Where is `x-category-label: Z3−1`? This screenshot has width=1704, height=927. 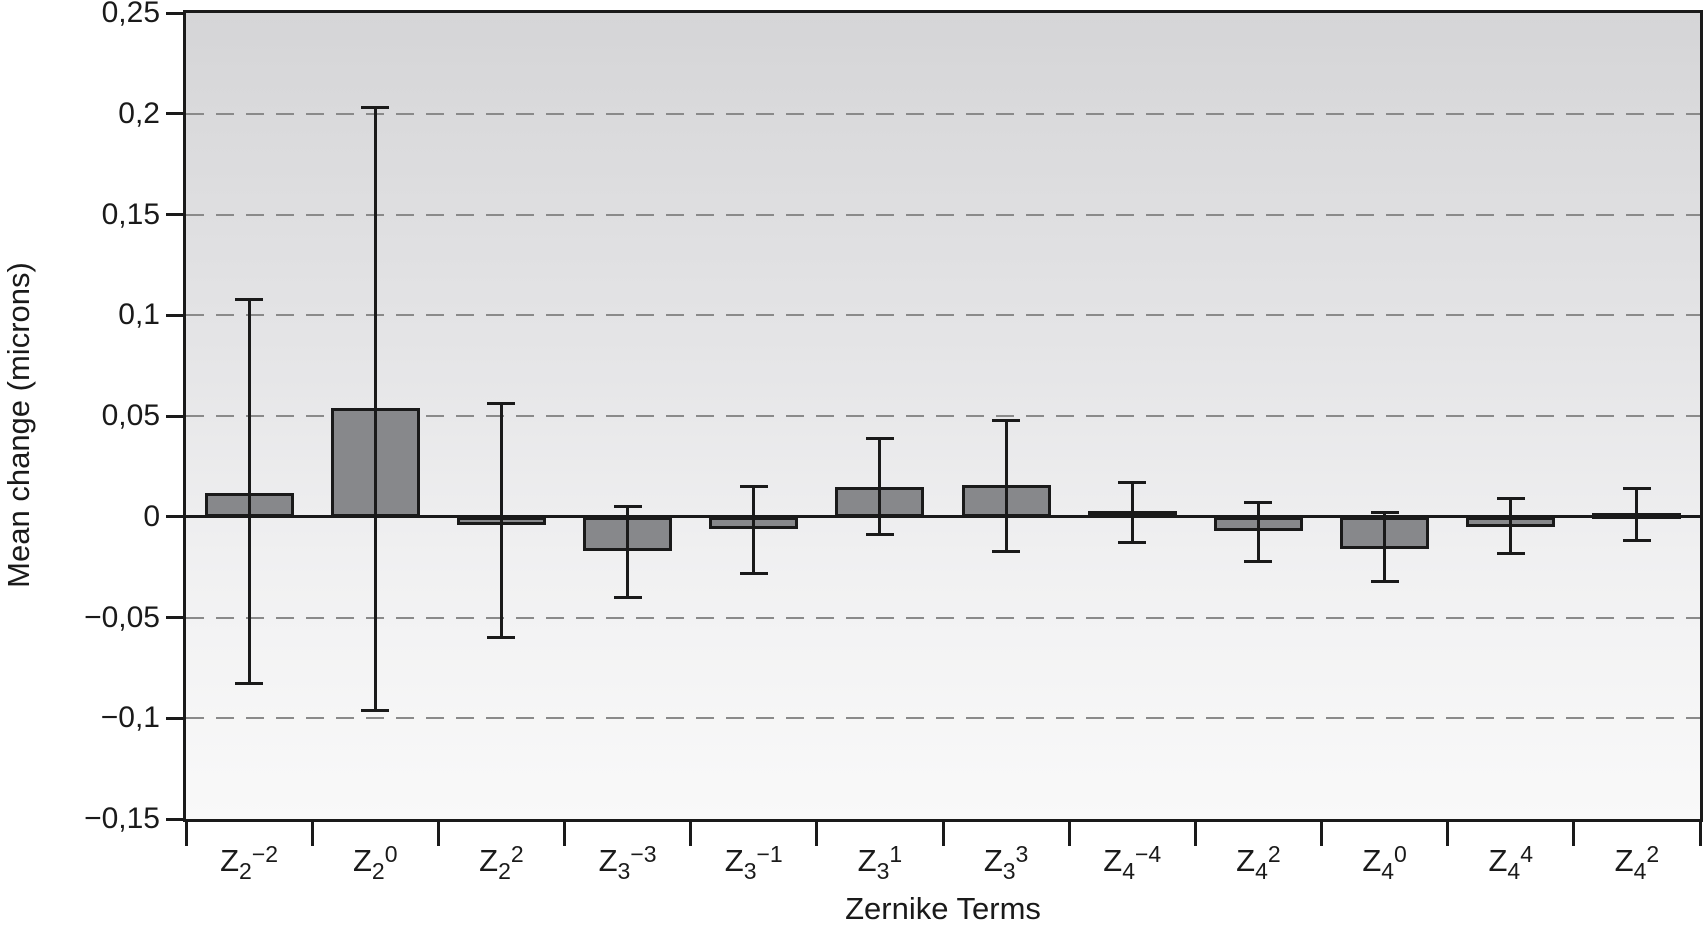
x-category-label: Z3−1 is located at coordinates (754, 862).